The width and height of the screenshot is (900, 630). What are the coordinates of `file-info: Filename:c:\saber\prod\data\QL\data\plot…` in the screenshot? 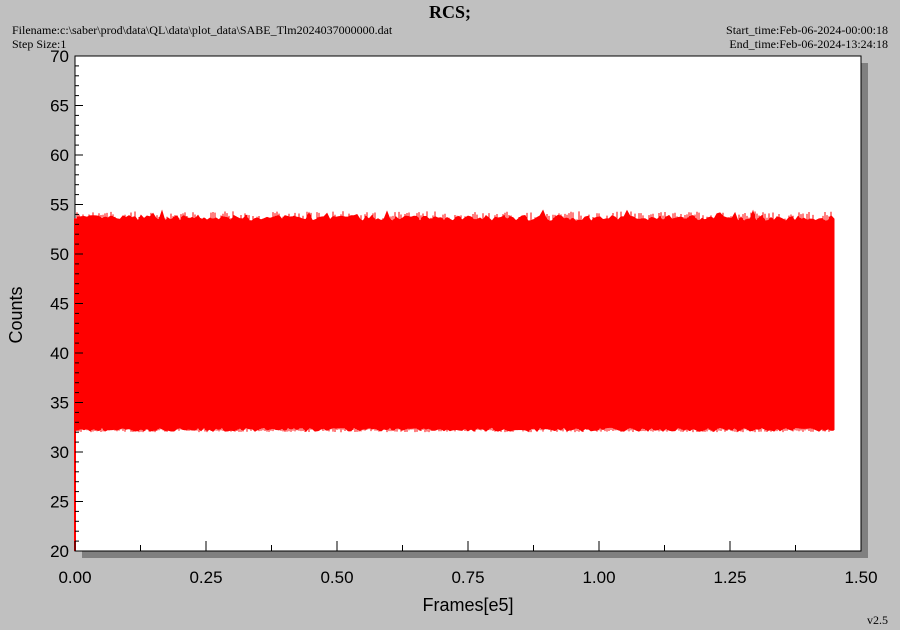 It's located at (202, 37).